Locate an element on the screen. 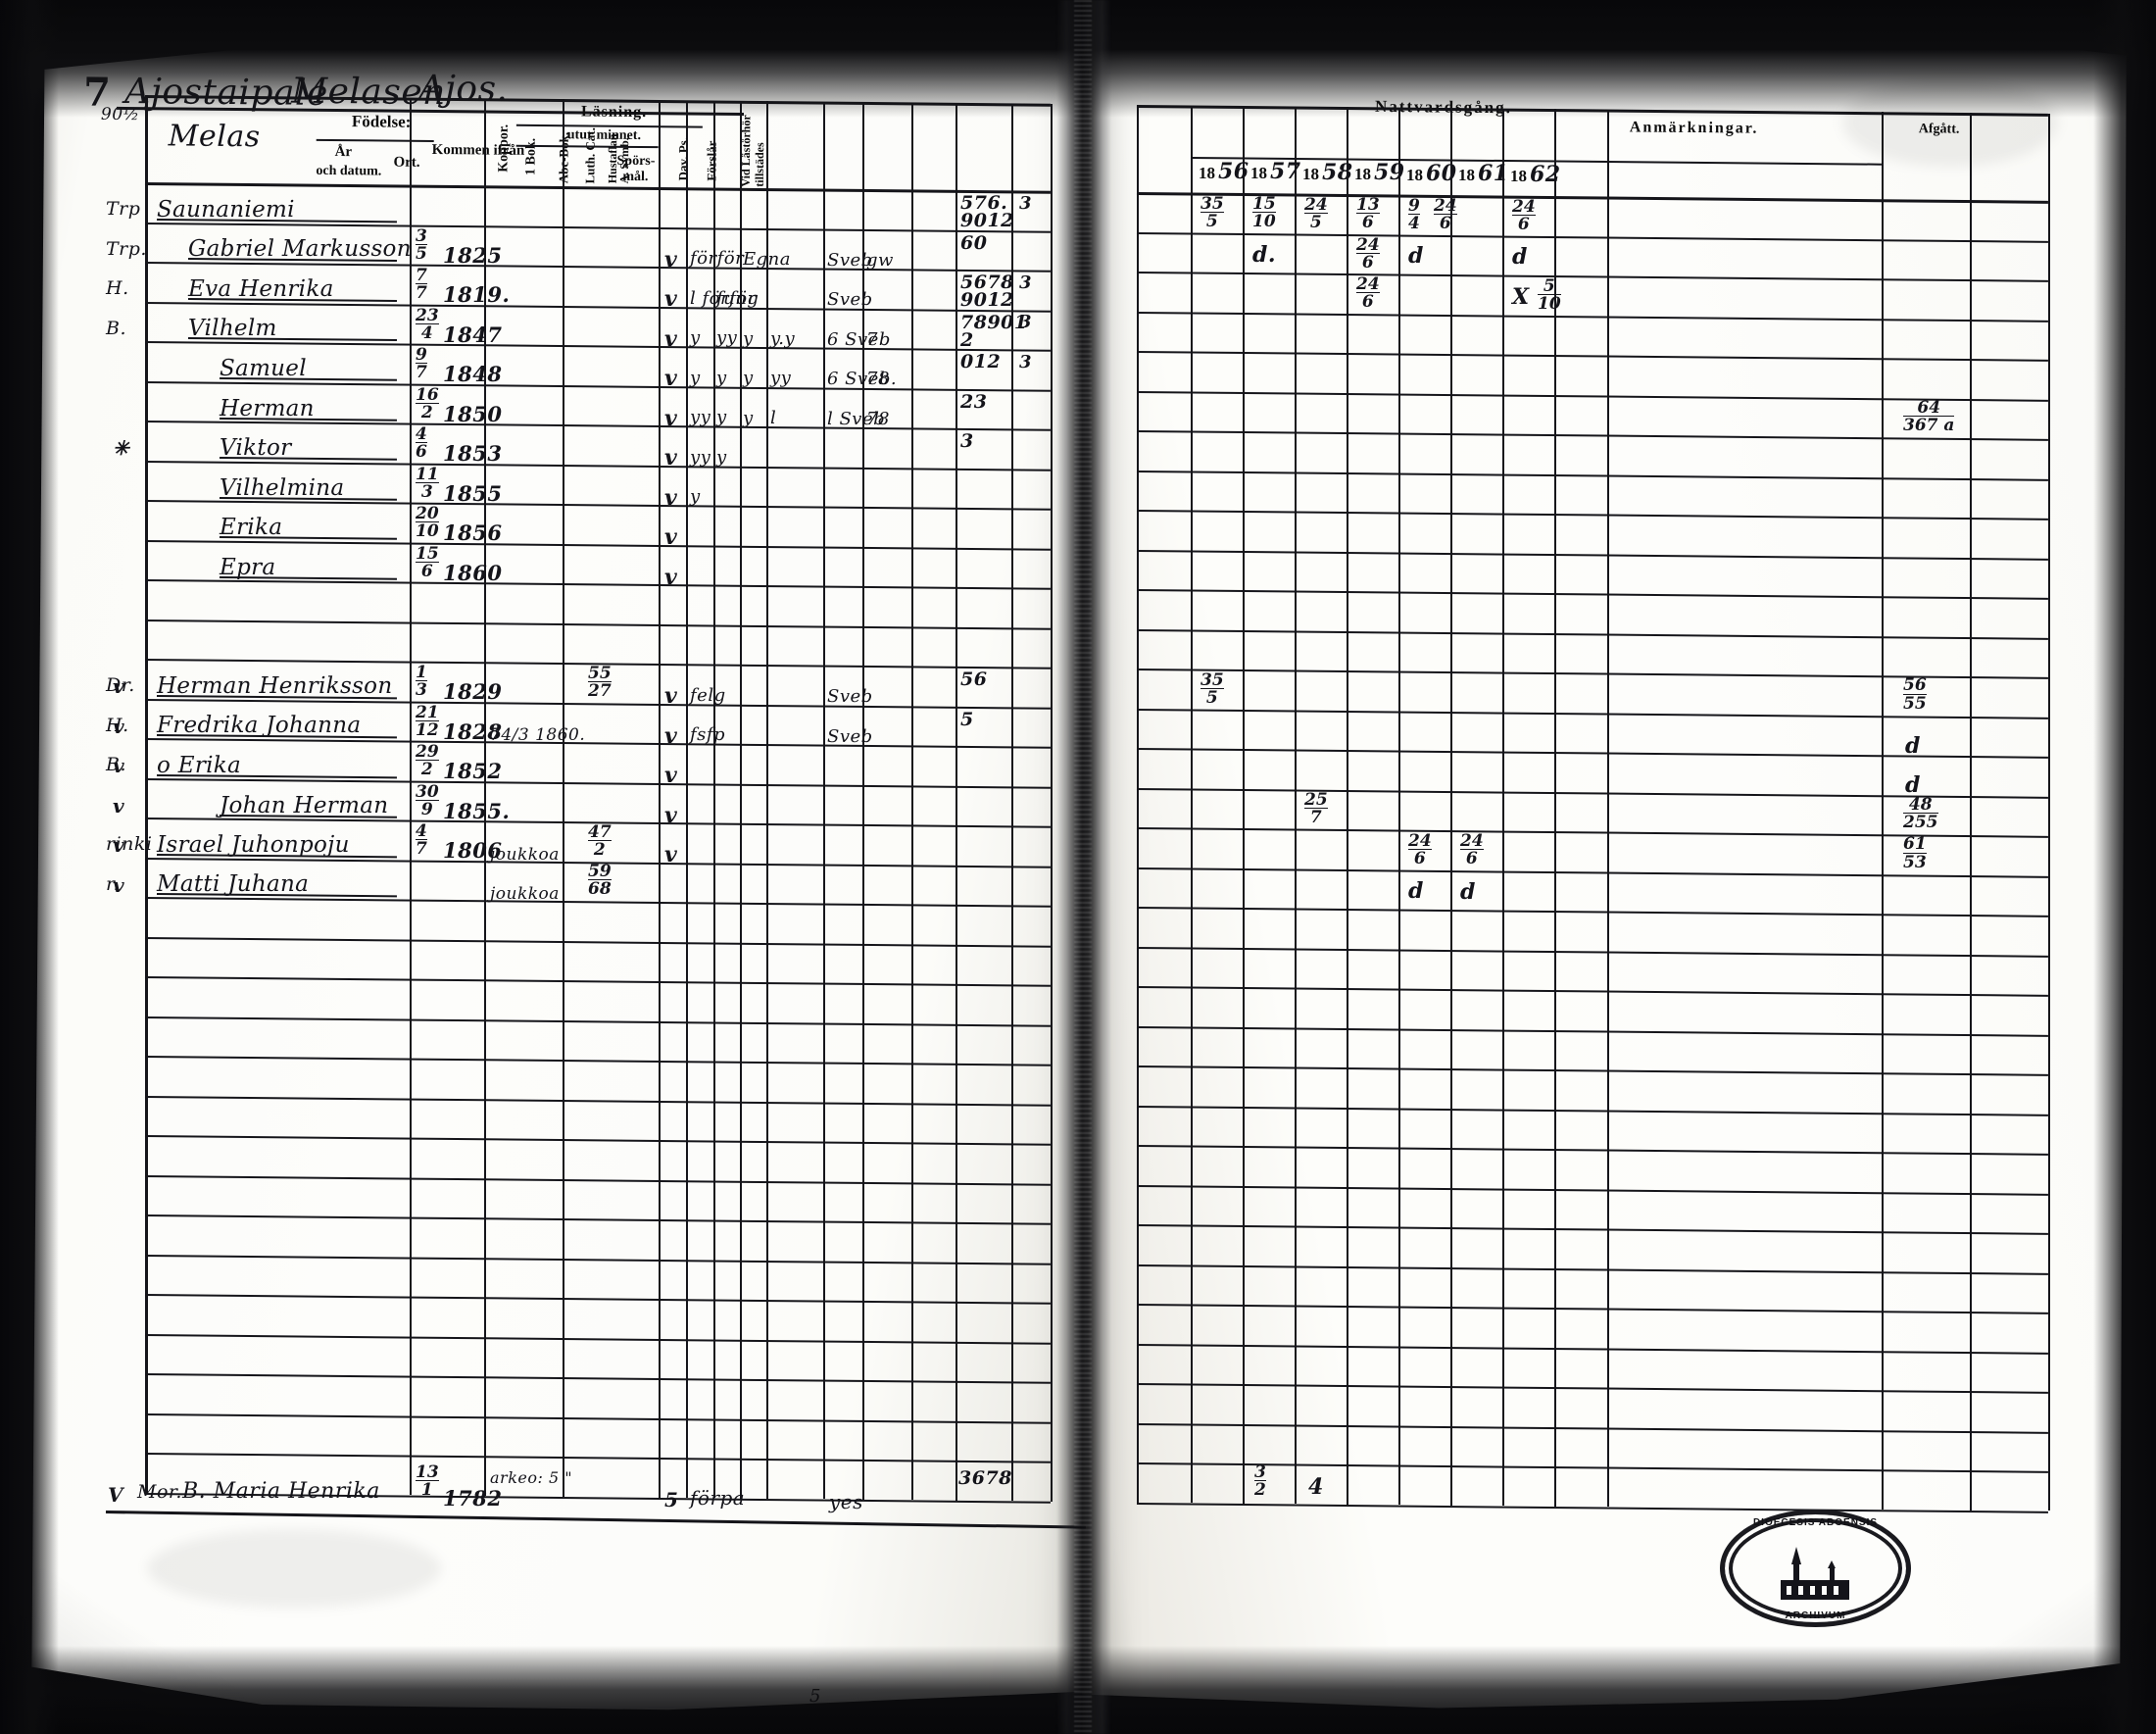 This screenshot has height=1734, width=2156. row-8-birth-date: 20 10 is located at coordinates (427, 523).